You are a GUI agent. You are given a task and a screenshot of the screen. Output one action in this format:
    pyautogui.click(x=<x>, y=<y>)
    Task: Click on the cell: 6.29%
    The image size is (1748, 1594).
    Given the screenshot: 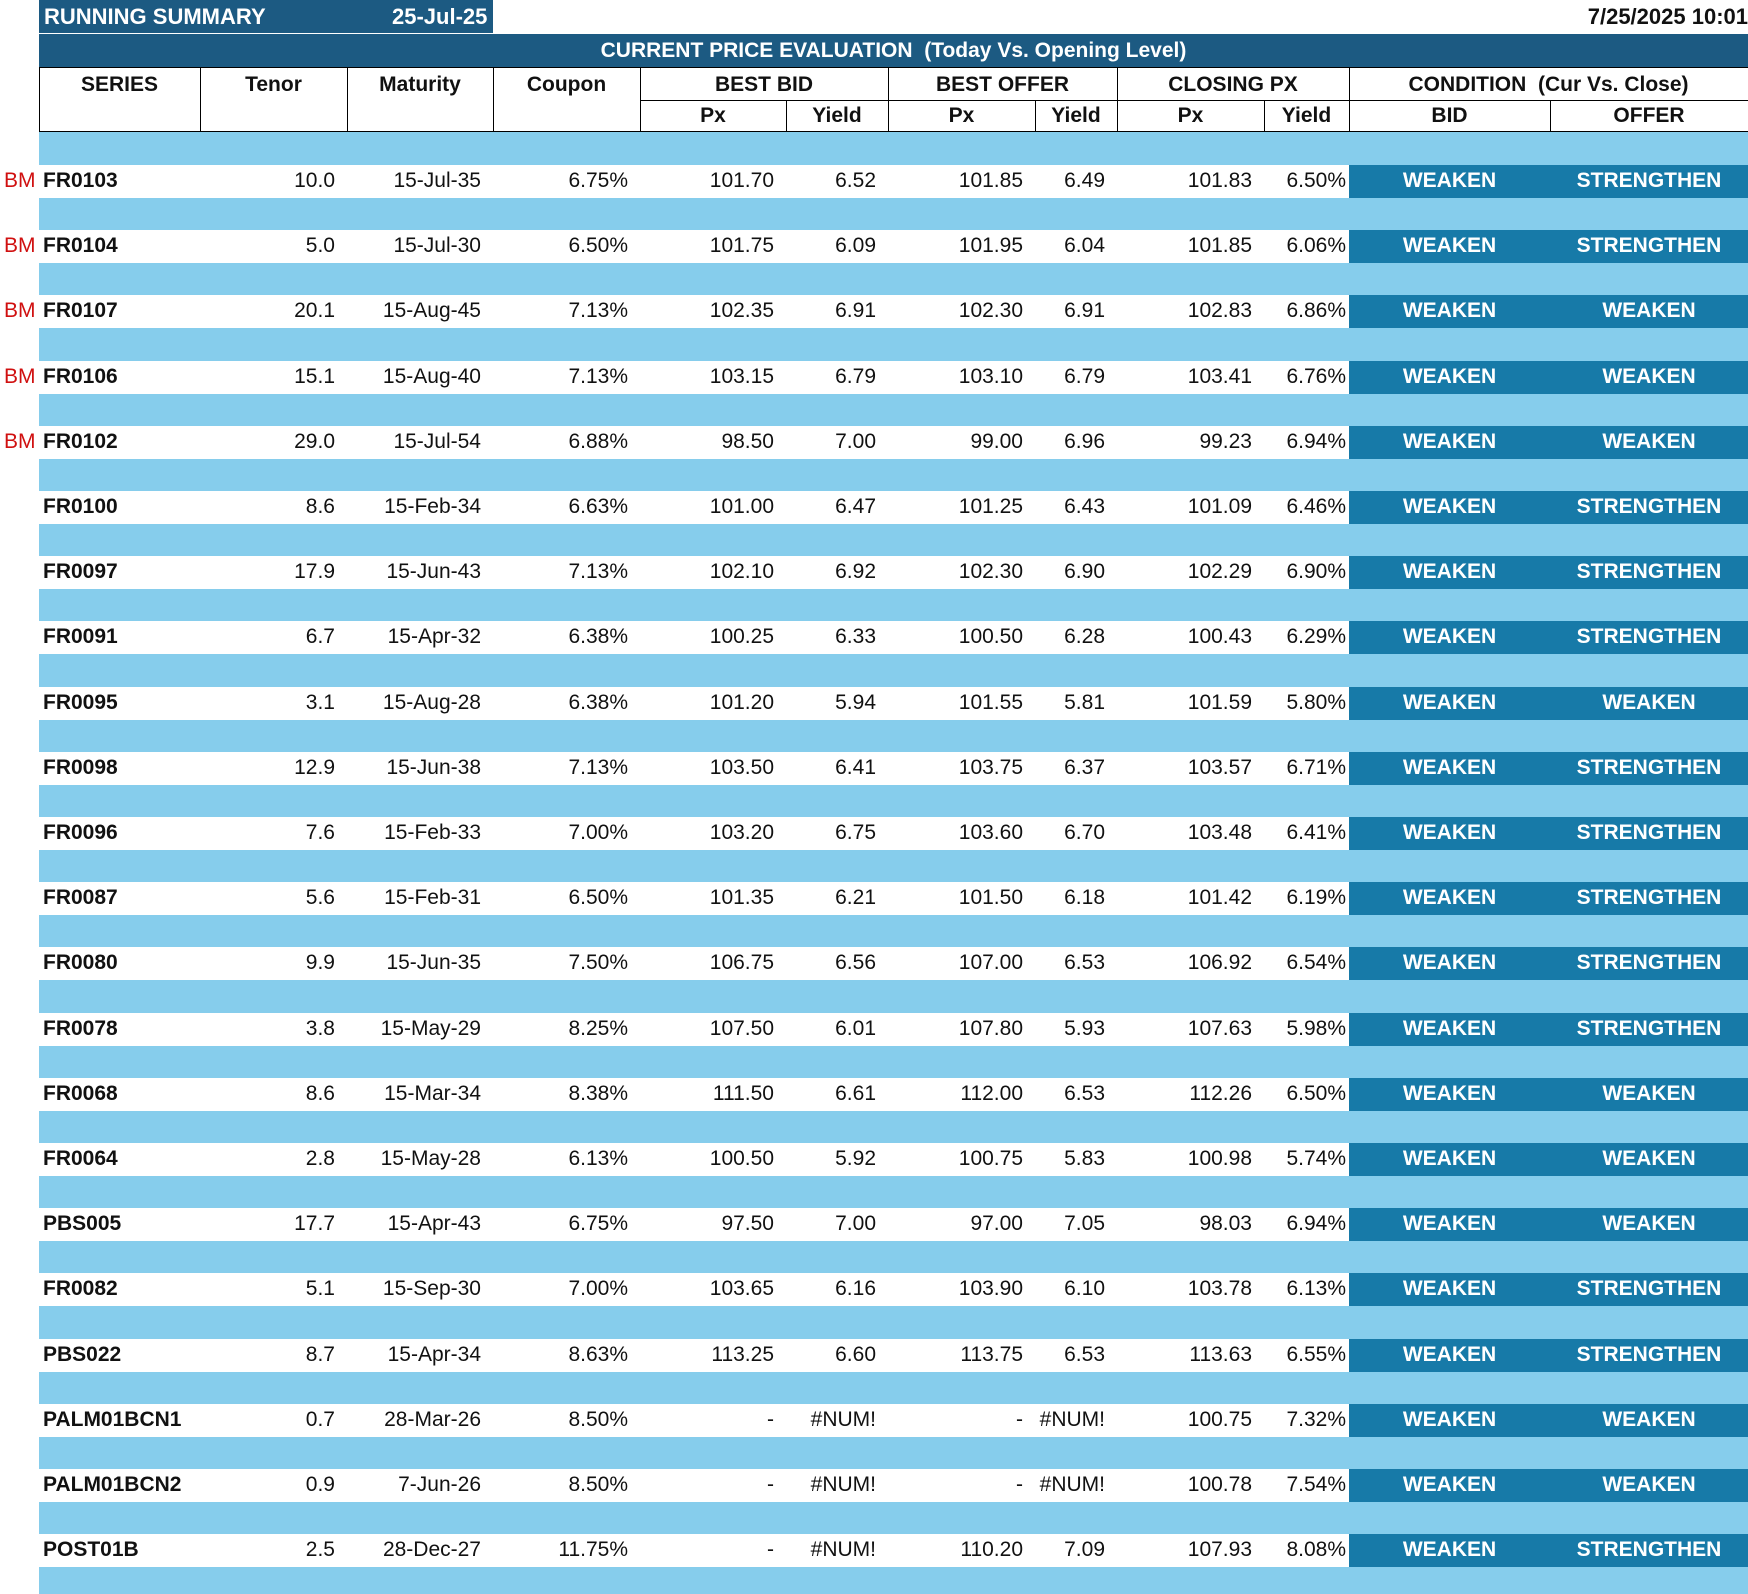 What is the action you would take?
    pyautogui.click(x=1316, y=637)
    